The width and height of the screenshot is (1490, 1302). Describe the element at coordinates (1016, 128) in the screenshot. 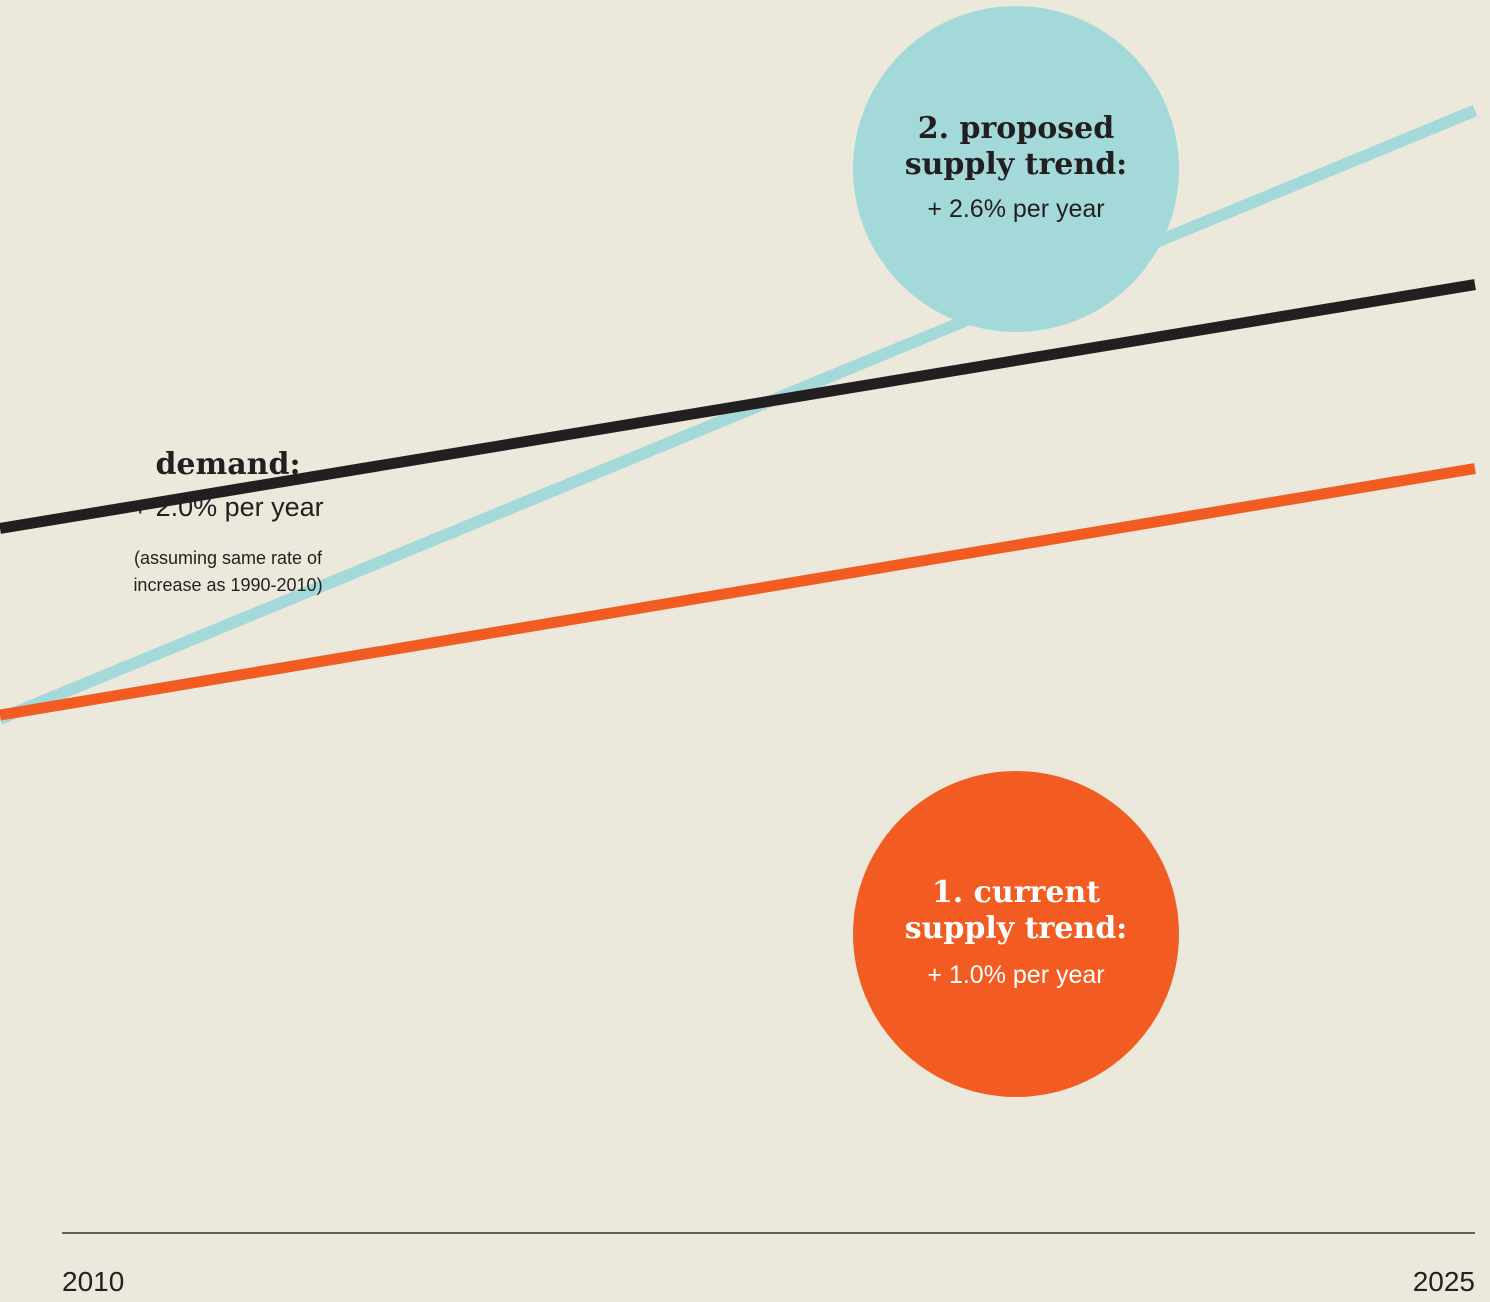

I see `proposed-supply-title-line1: 2. proposed` at that location.